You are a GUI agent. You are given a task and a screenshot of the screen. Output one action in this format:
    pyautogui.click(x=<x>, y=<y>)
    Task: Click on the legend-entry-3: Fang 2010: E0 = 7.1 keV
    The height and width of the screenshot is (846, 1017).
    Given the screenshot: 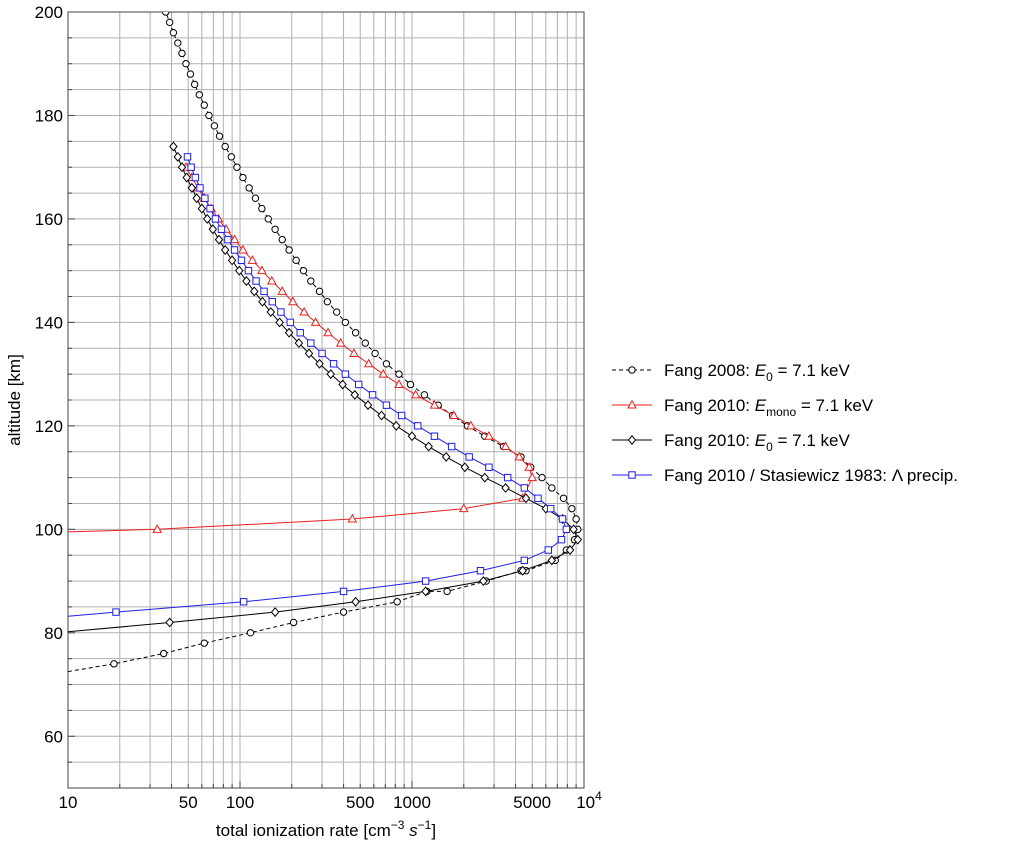 What is the action you would take?
    pyautogui.click(x=731, y=442)
    